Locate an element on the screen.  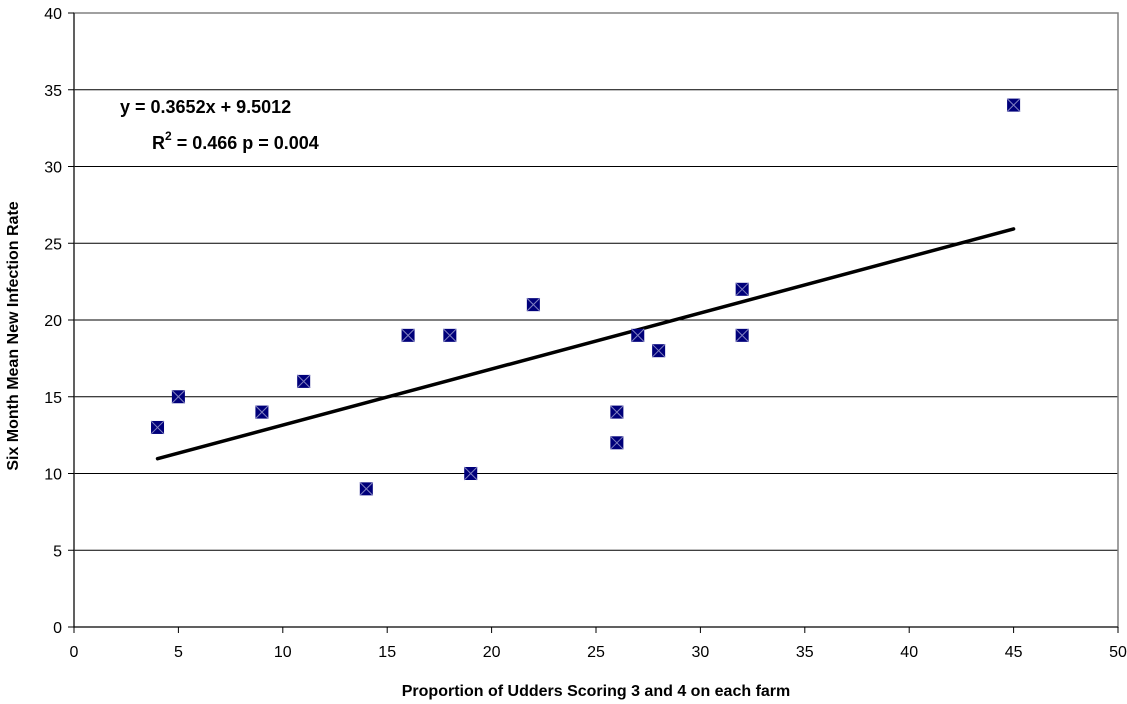
y-tick-label: 5 is located at coordinates (57, 551).